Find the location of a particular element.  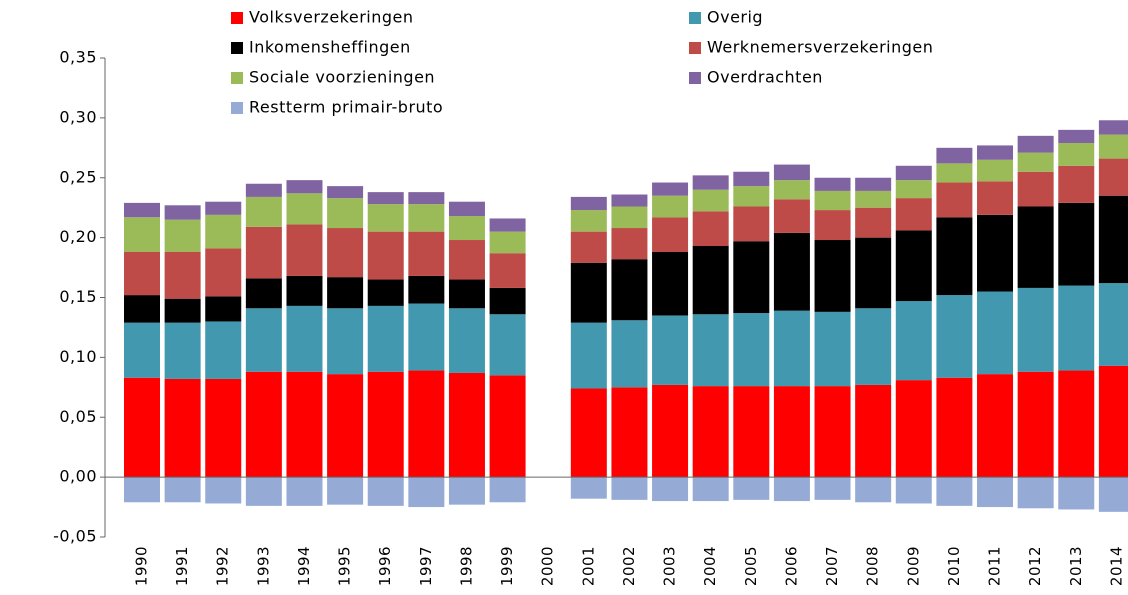

y-tick-label: 0,25 is located at coordinates (78, 176).